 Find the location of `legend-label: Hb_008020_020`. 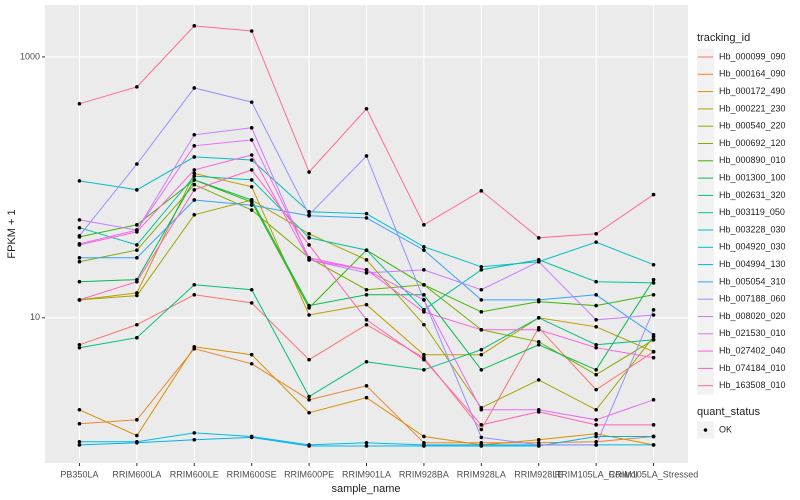

legend-label: Hb_008020_020 is located at coordinates (752, 316).